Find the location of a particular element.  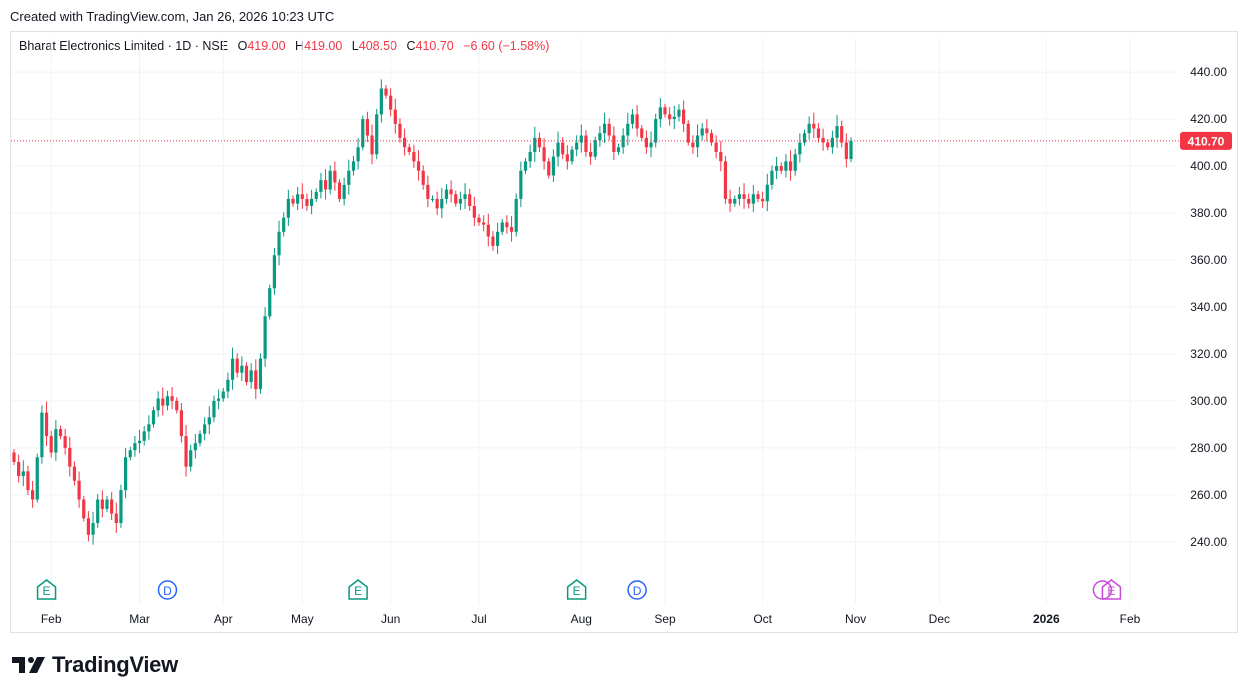

y-tick-label: 360.00 is located at coordinates (1208, 260).